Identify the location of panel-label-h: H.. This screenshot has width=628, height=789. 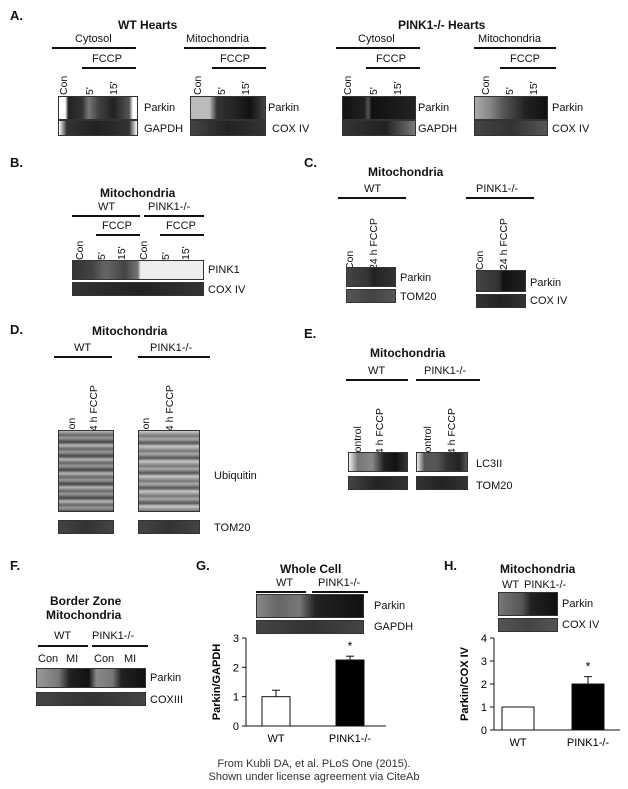
(450, 565).